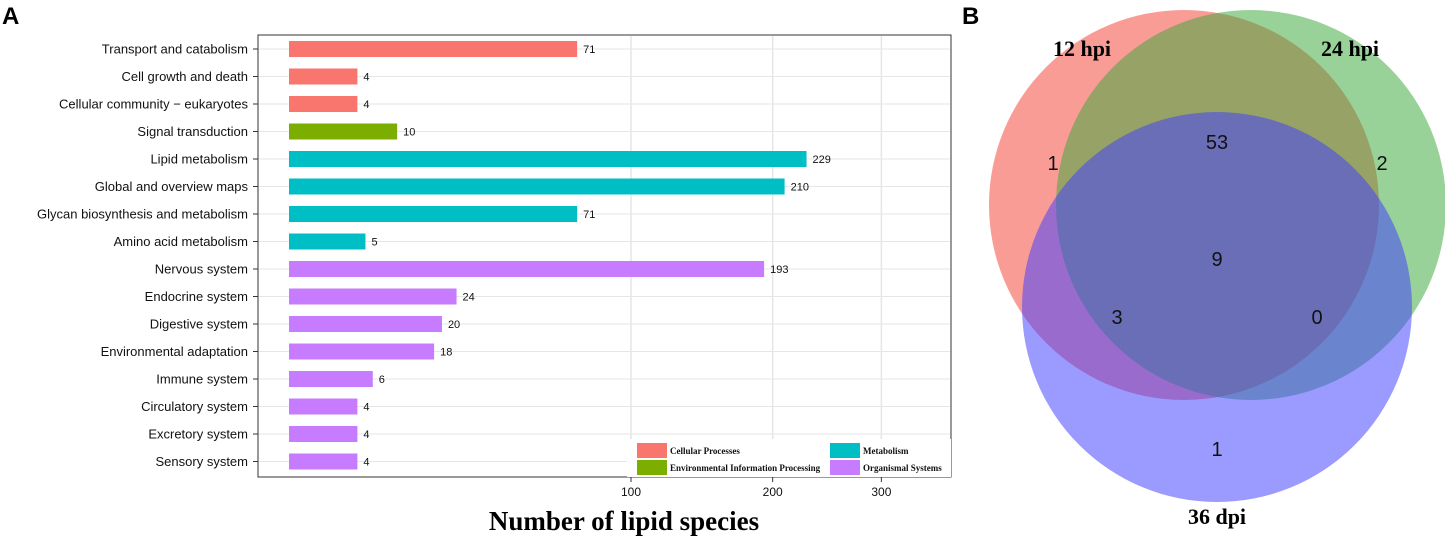  Describe the element at coordinates (469, 298) in the screenshot. I see `value-label-endocrine-system: 24` at that location.